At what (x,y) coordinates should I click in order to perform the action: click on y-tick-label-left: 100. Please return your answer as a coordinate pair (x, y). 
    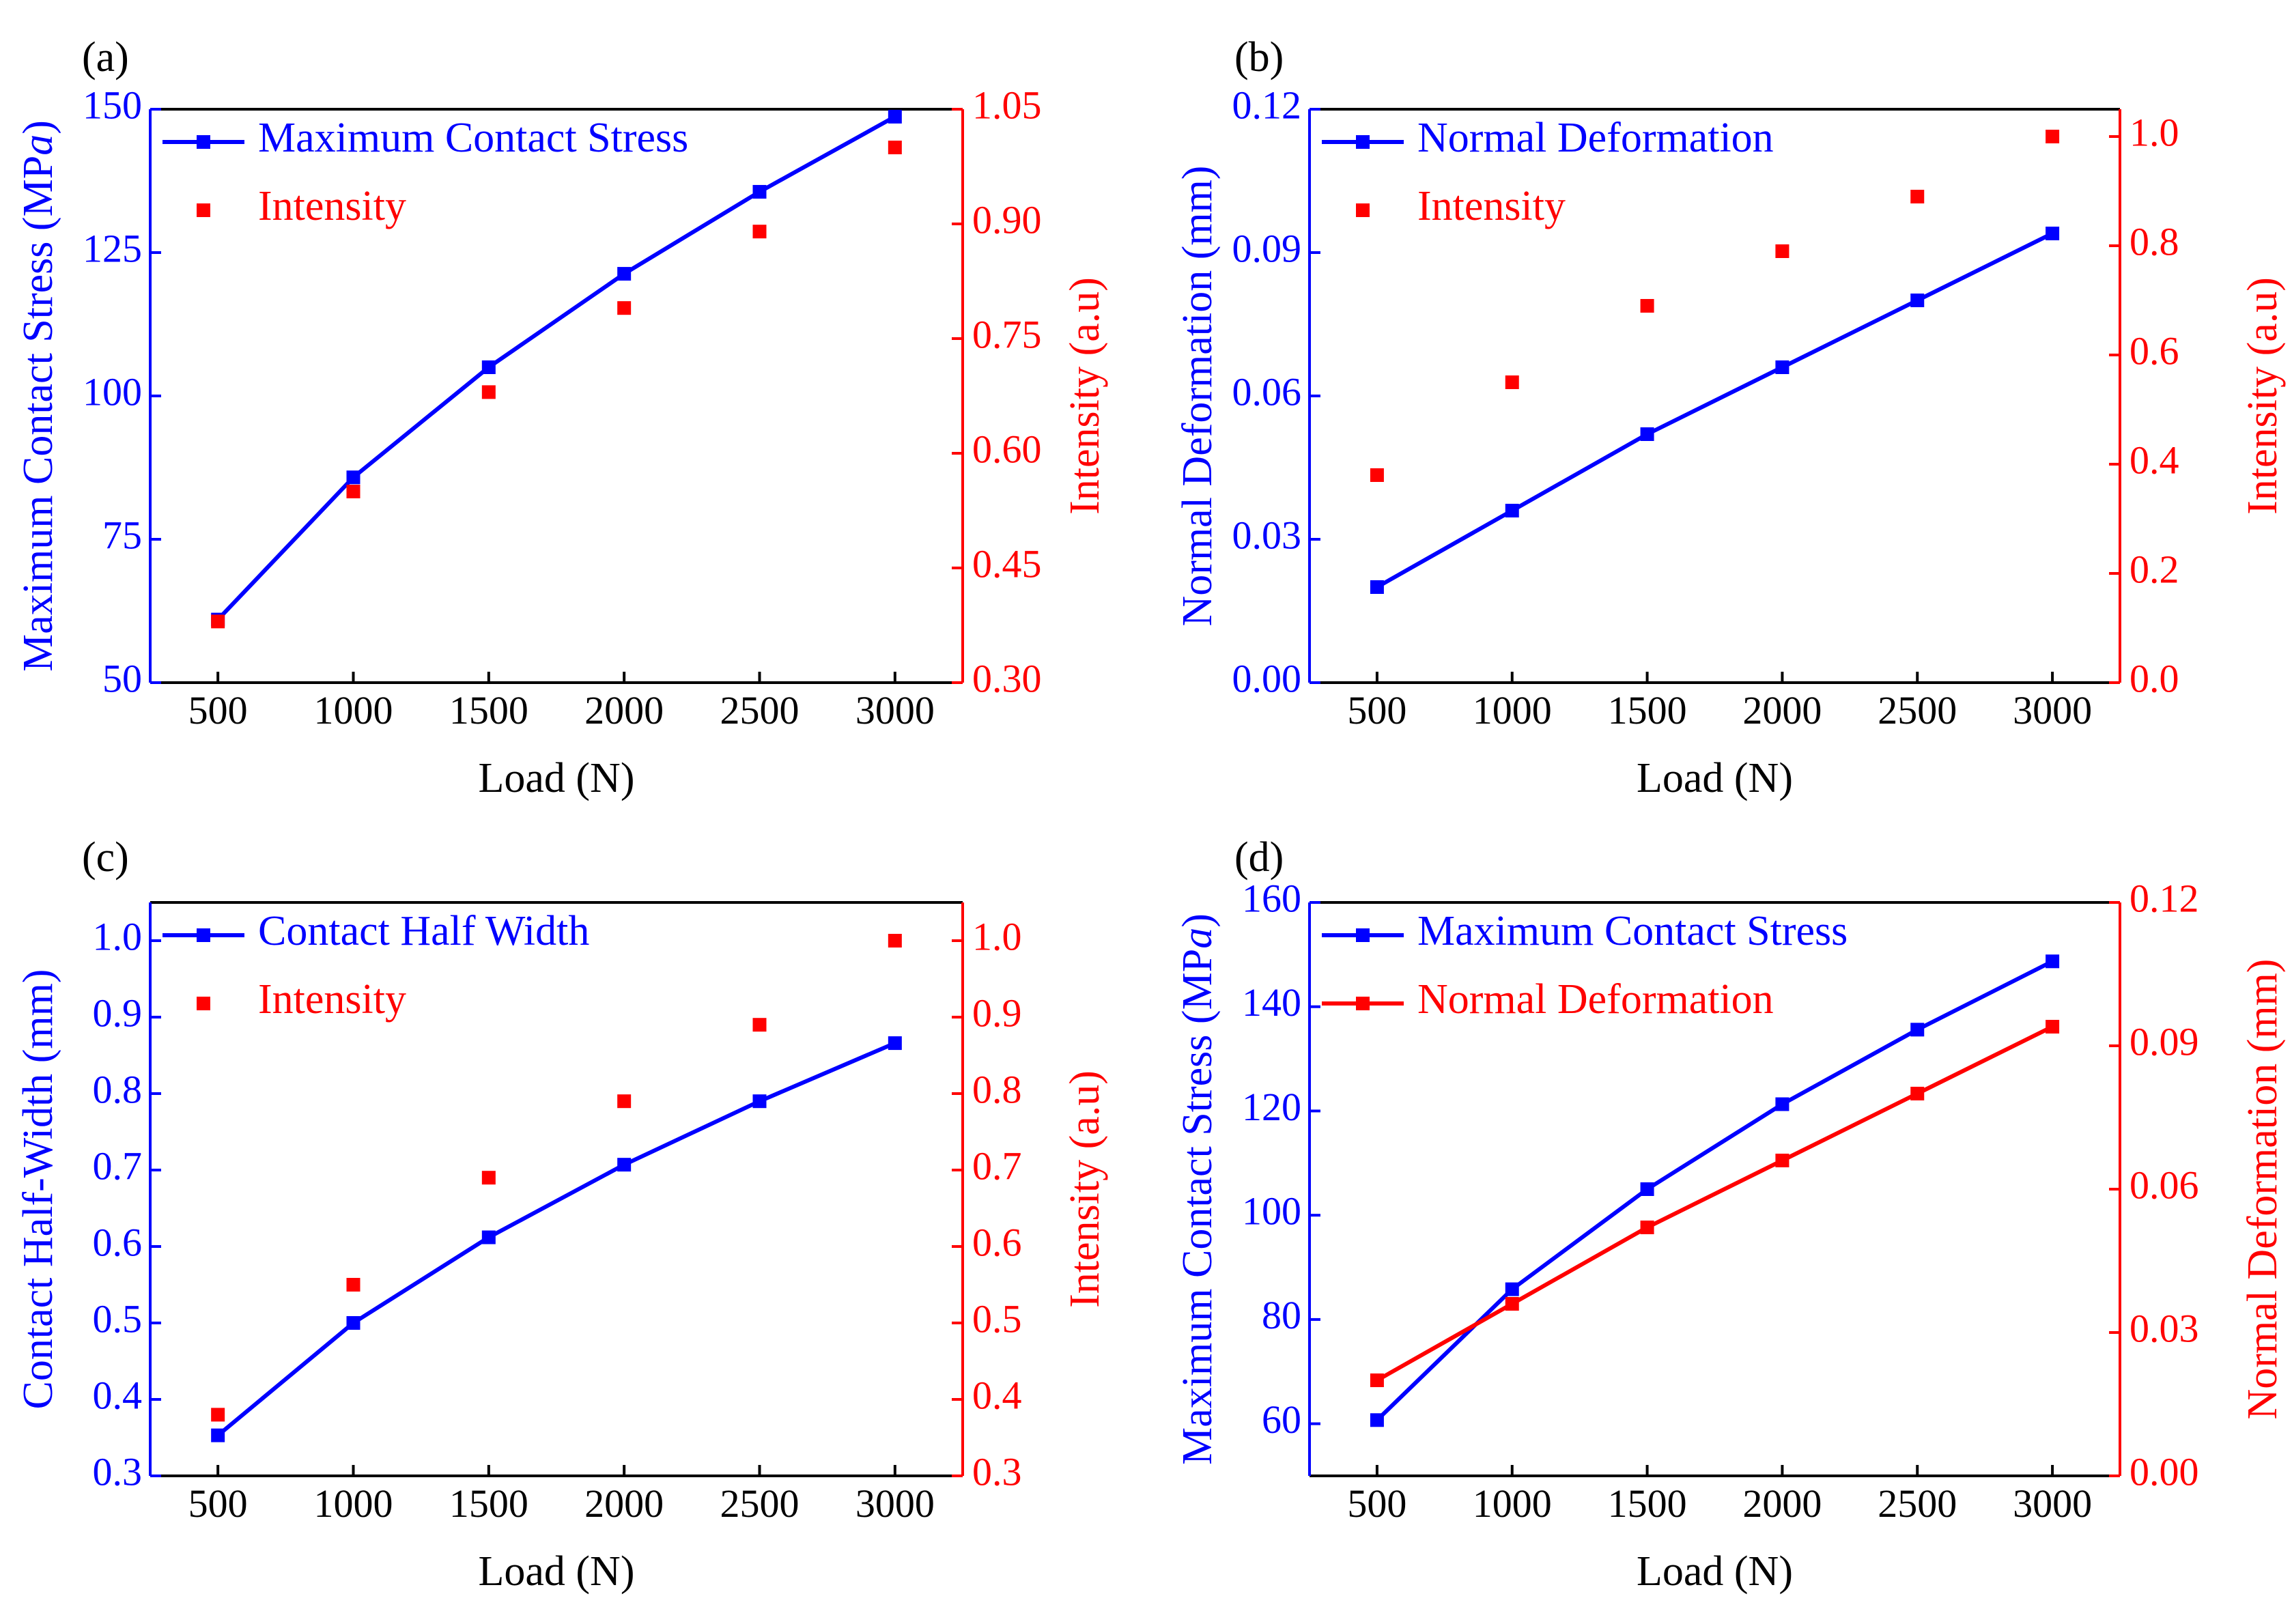
    Looking at the image, I should click on (1271, 1210).